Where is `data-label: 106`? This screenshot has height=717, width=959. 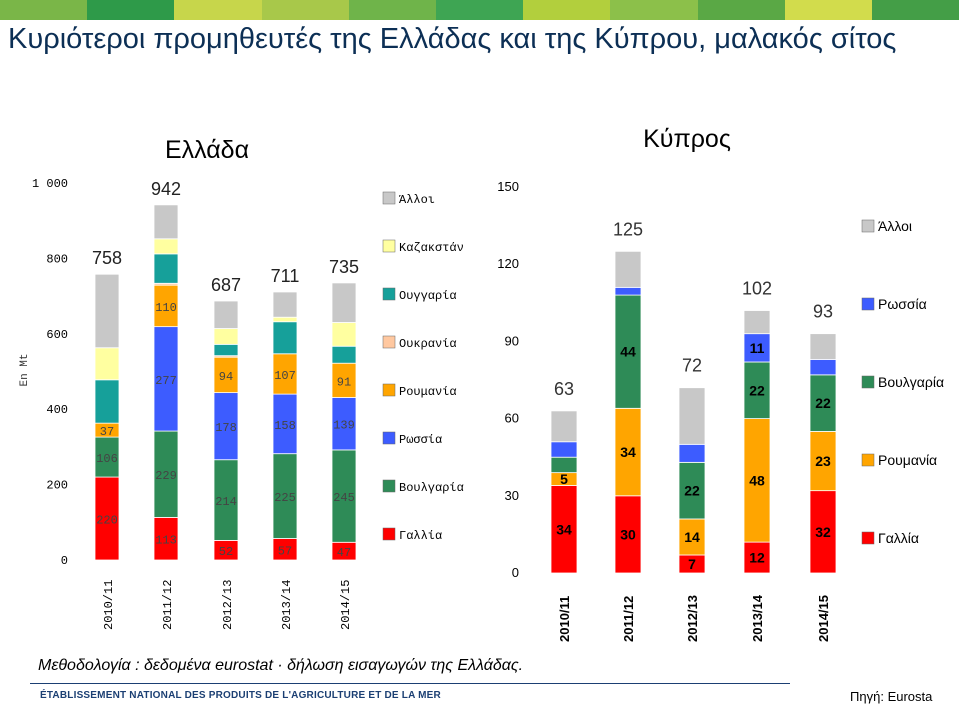 data-label: 106 is located at coordinates (107, 459).